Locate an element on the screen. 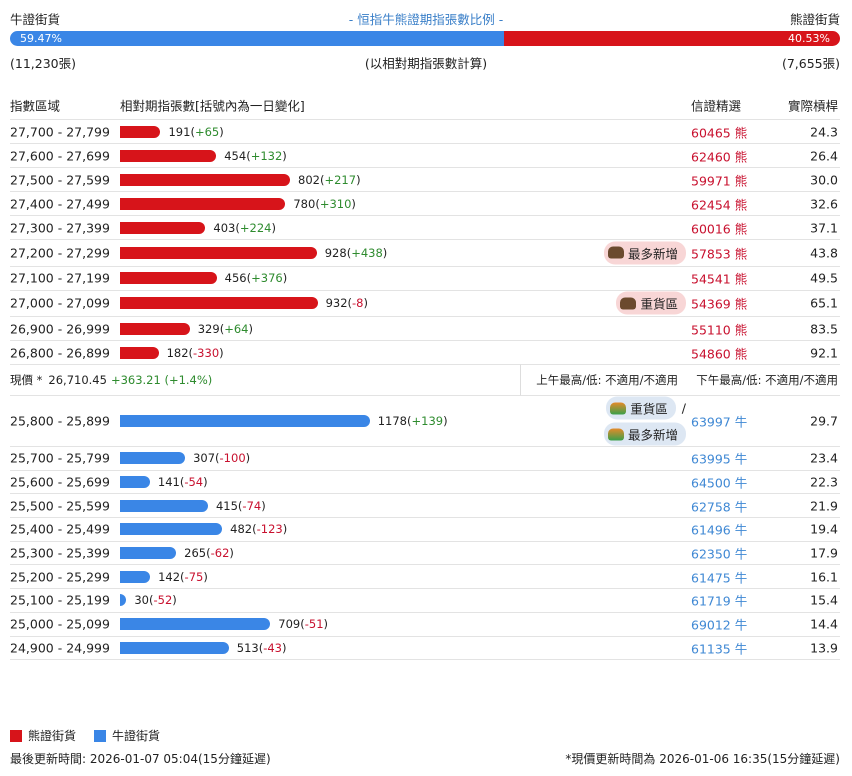 The height and width of the screenshot is (776, 852). count-label: 141-54 is located at coordinates (183, 482).